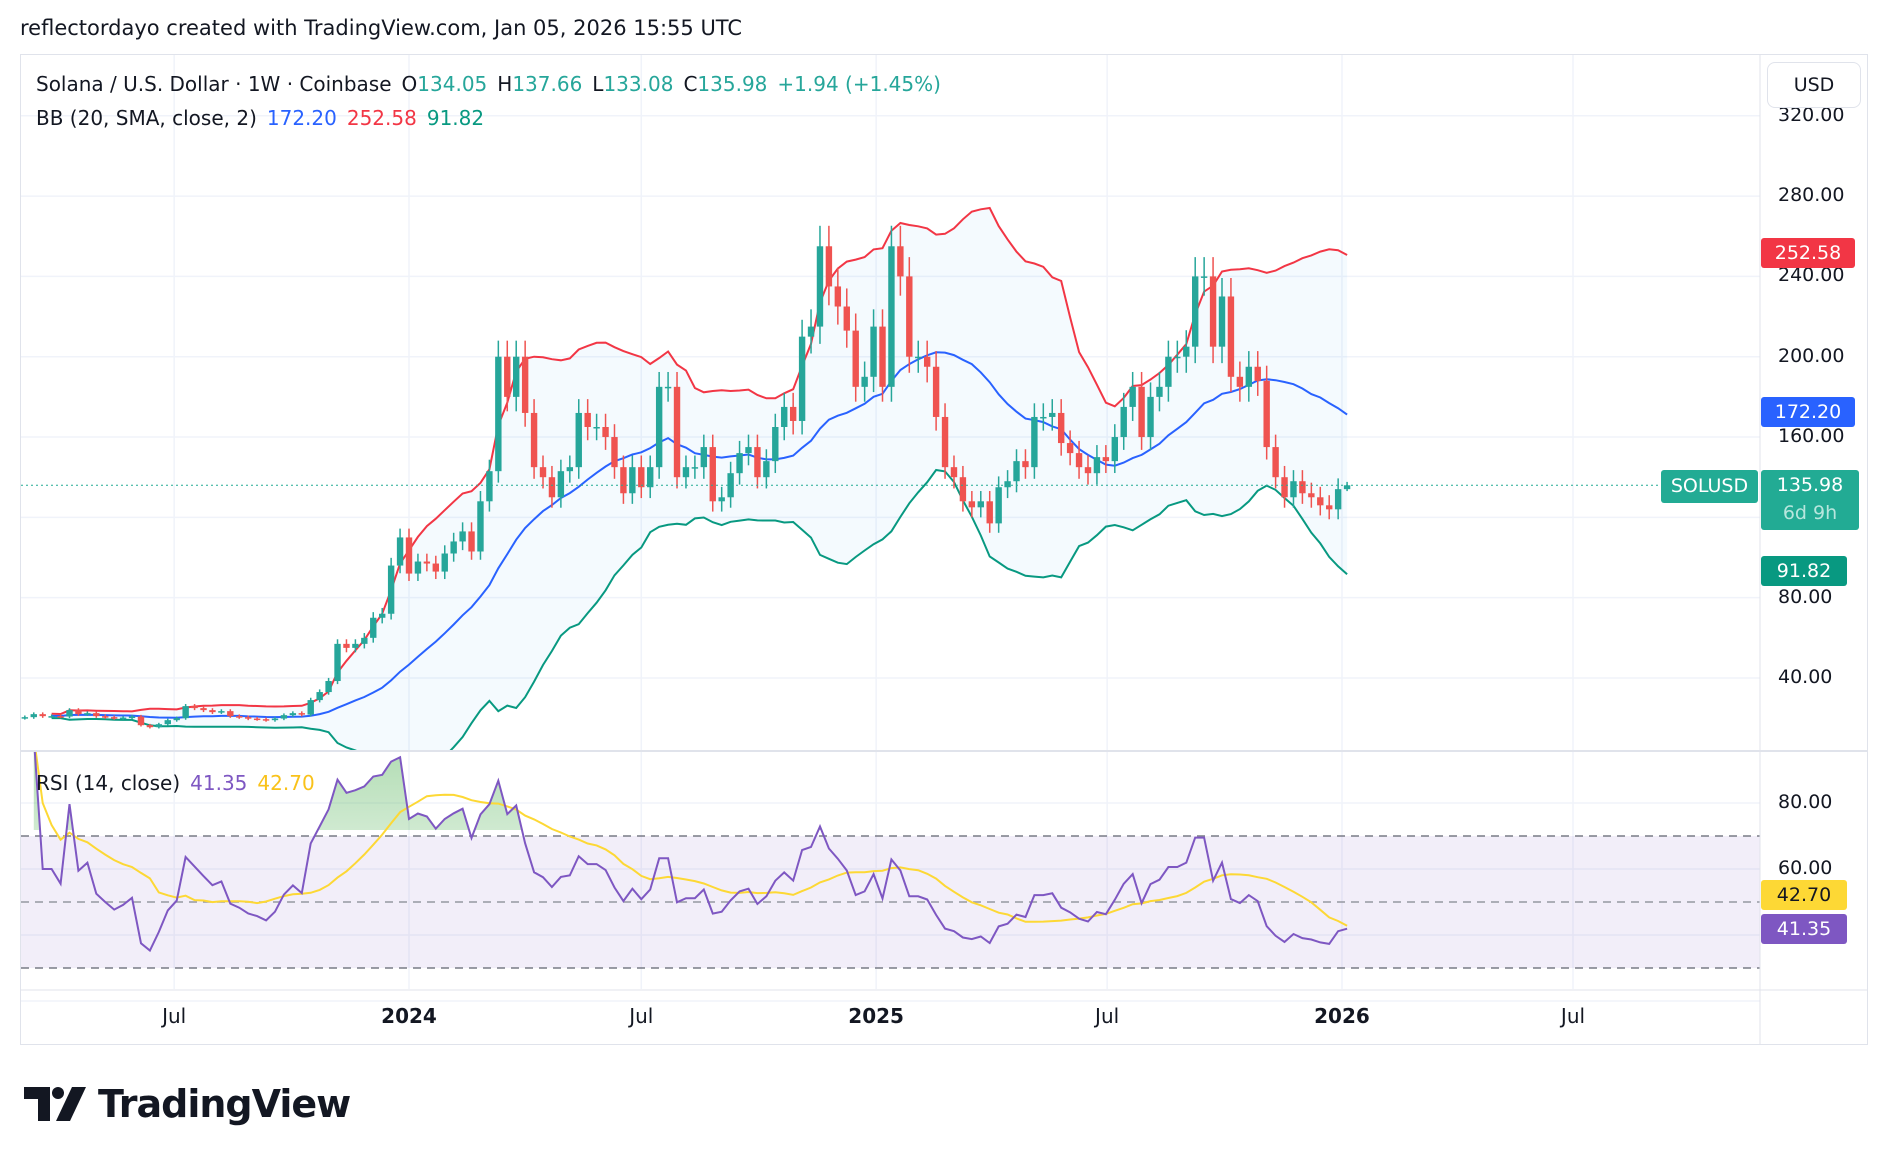 This screenshot has height=1160, width=1878. Describe the element at coordinates (1811, 114) in the screenshot. I see `price-axis-tick: 320.00` at that location.